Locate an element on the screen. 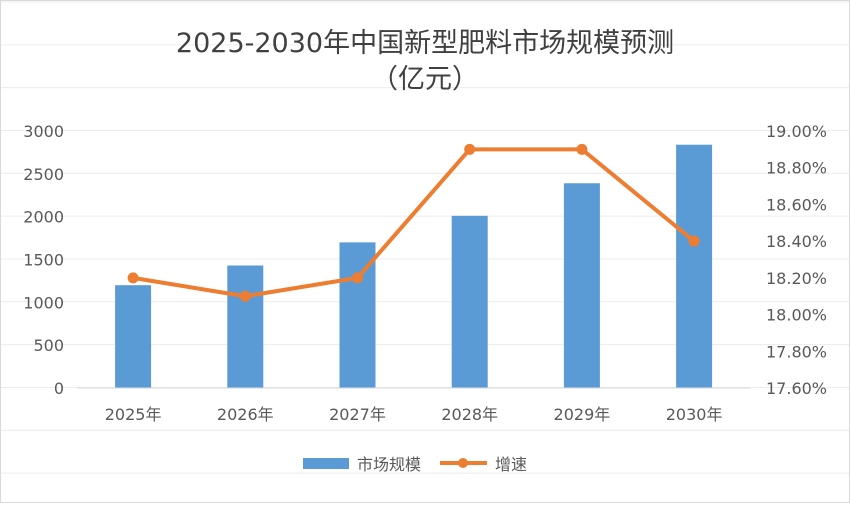  y-left-tick: 1500 is located at coordinates (43, 260).